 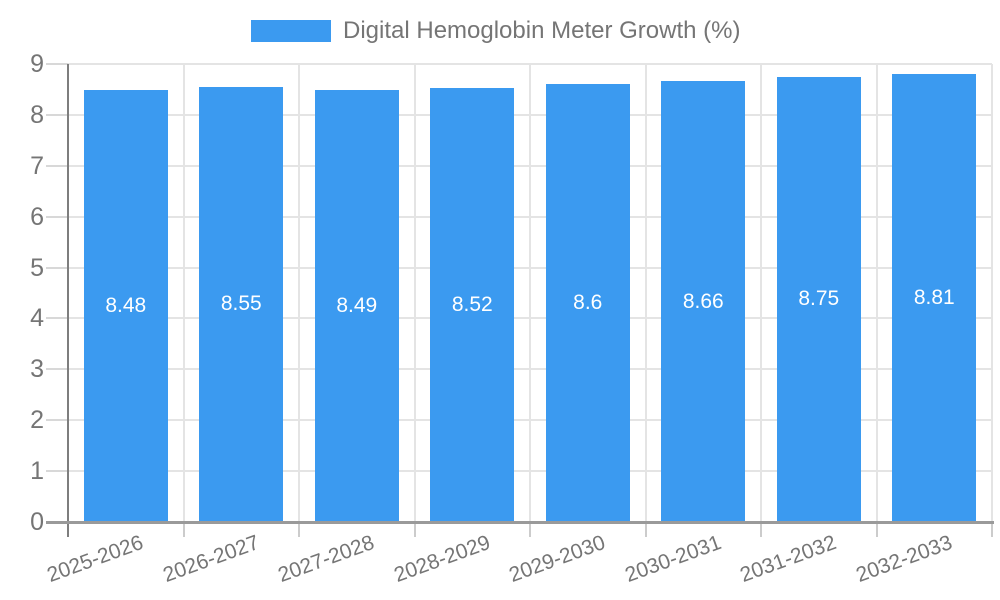 I want to click on y-axis-tick-label: 5, so click(x=37, y=267).